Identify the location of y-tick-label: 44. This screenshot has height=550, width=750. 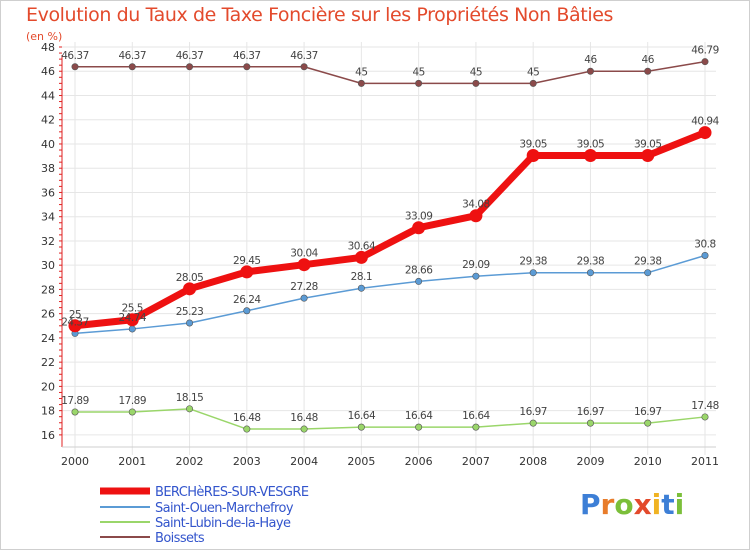
(48, 95).